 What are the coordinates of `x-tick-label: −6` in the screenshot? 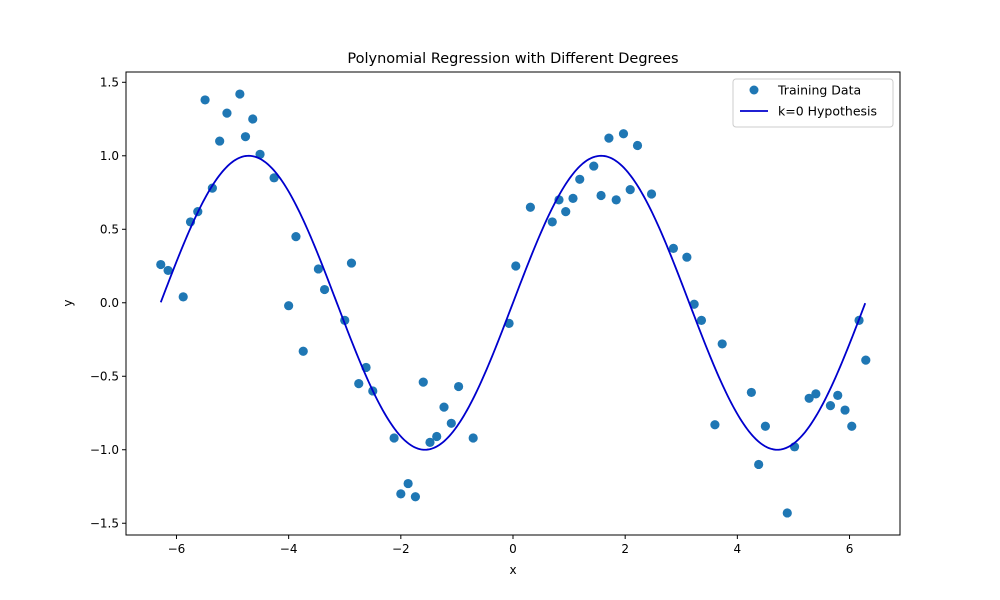 It's located at (177, 549).